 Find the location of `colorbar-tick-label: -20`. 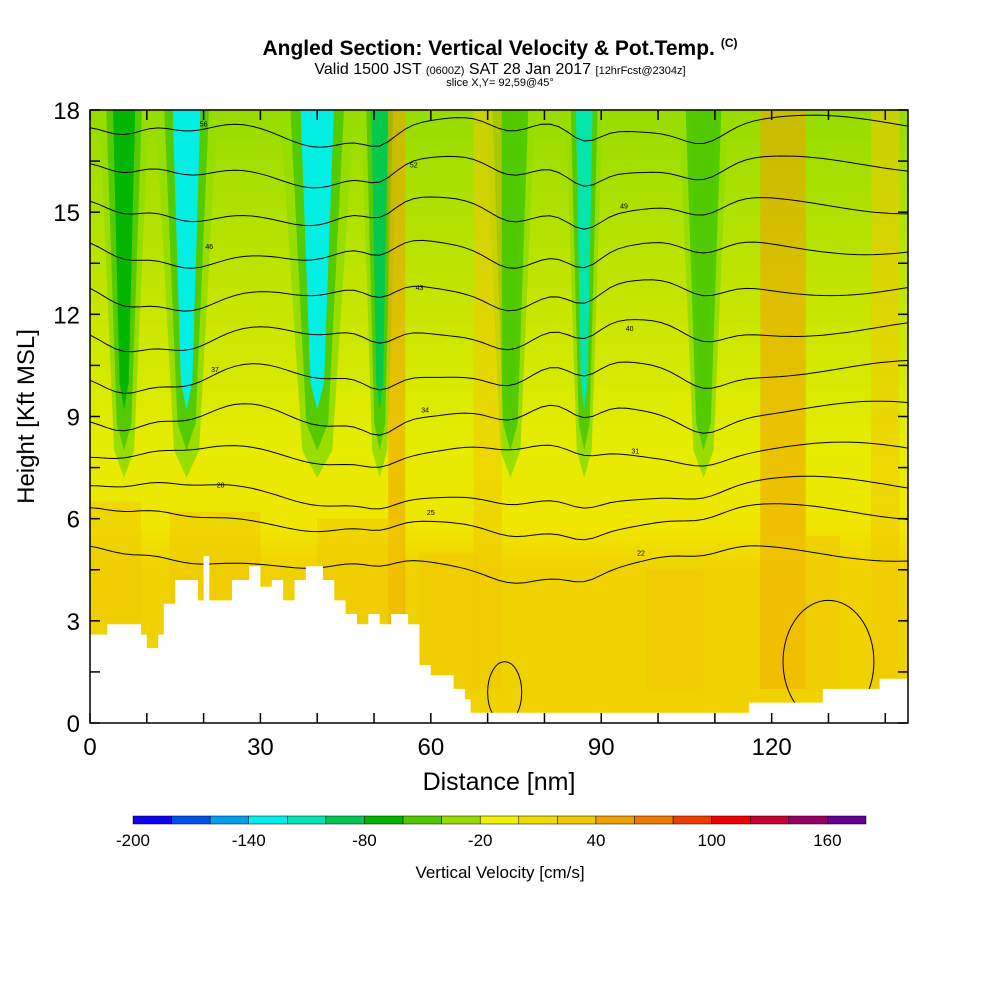

colorbar-tick-label: -20 is located at coordinates (480, 840).